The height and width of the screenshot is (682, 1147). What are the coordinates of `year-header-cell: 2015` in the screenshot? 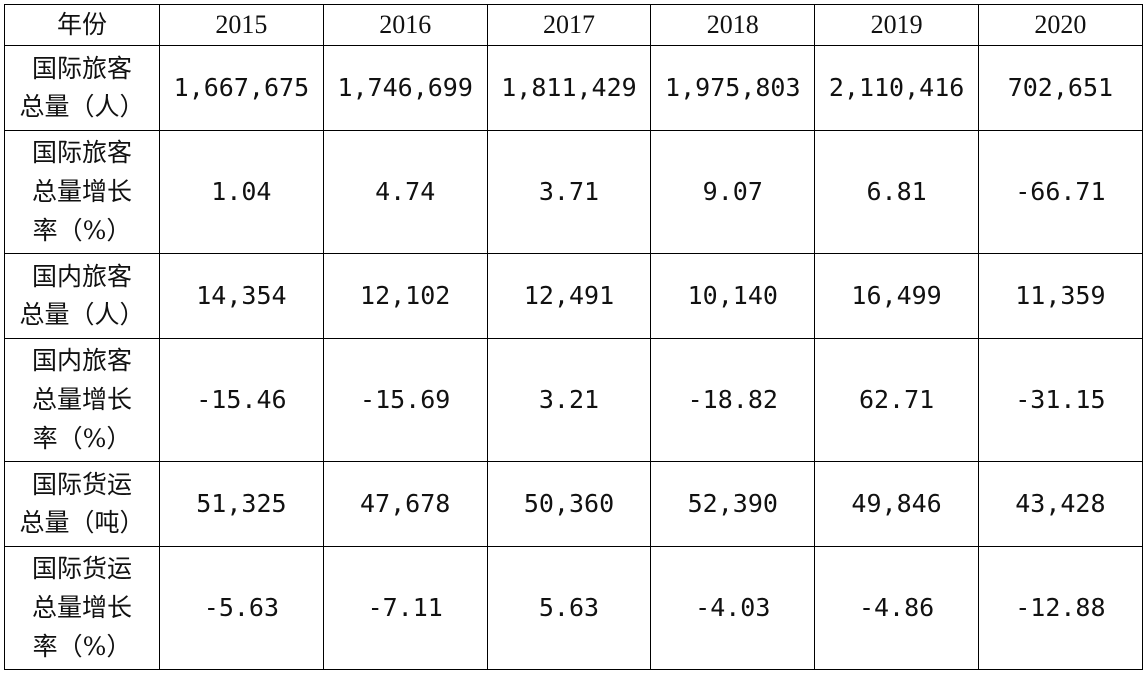 It's located at (241, 25).